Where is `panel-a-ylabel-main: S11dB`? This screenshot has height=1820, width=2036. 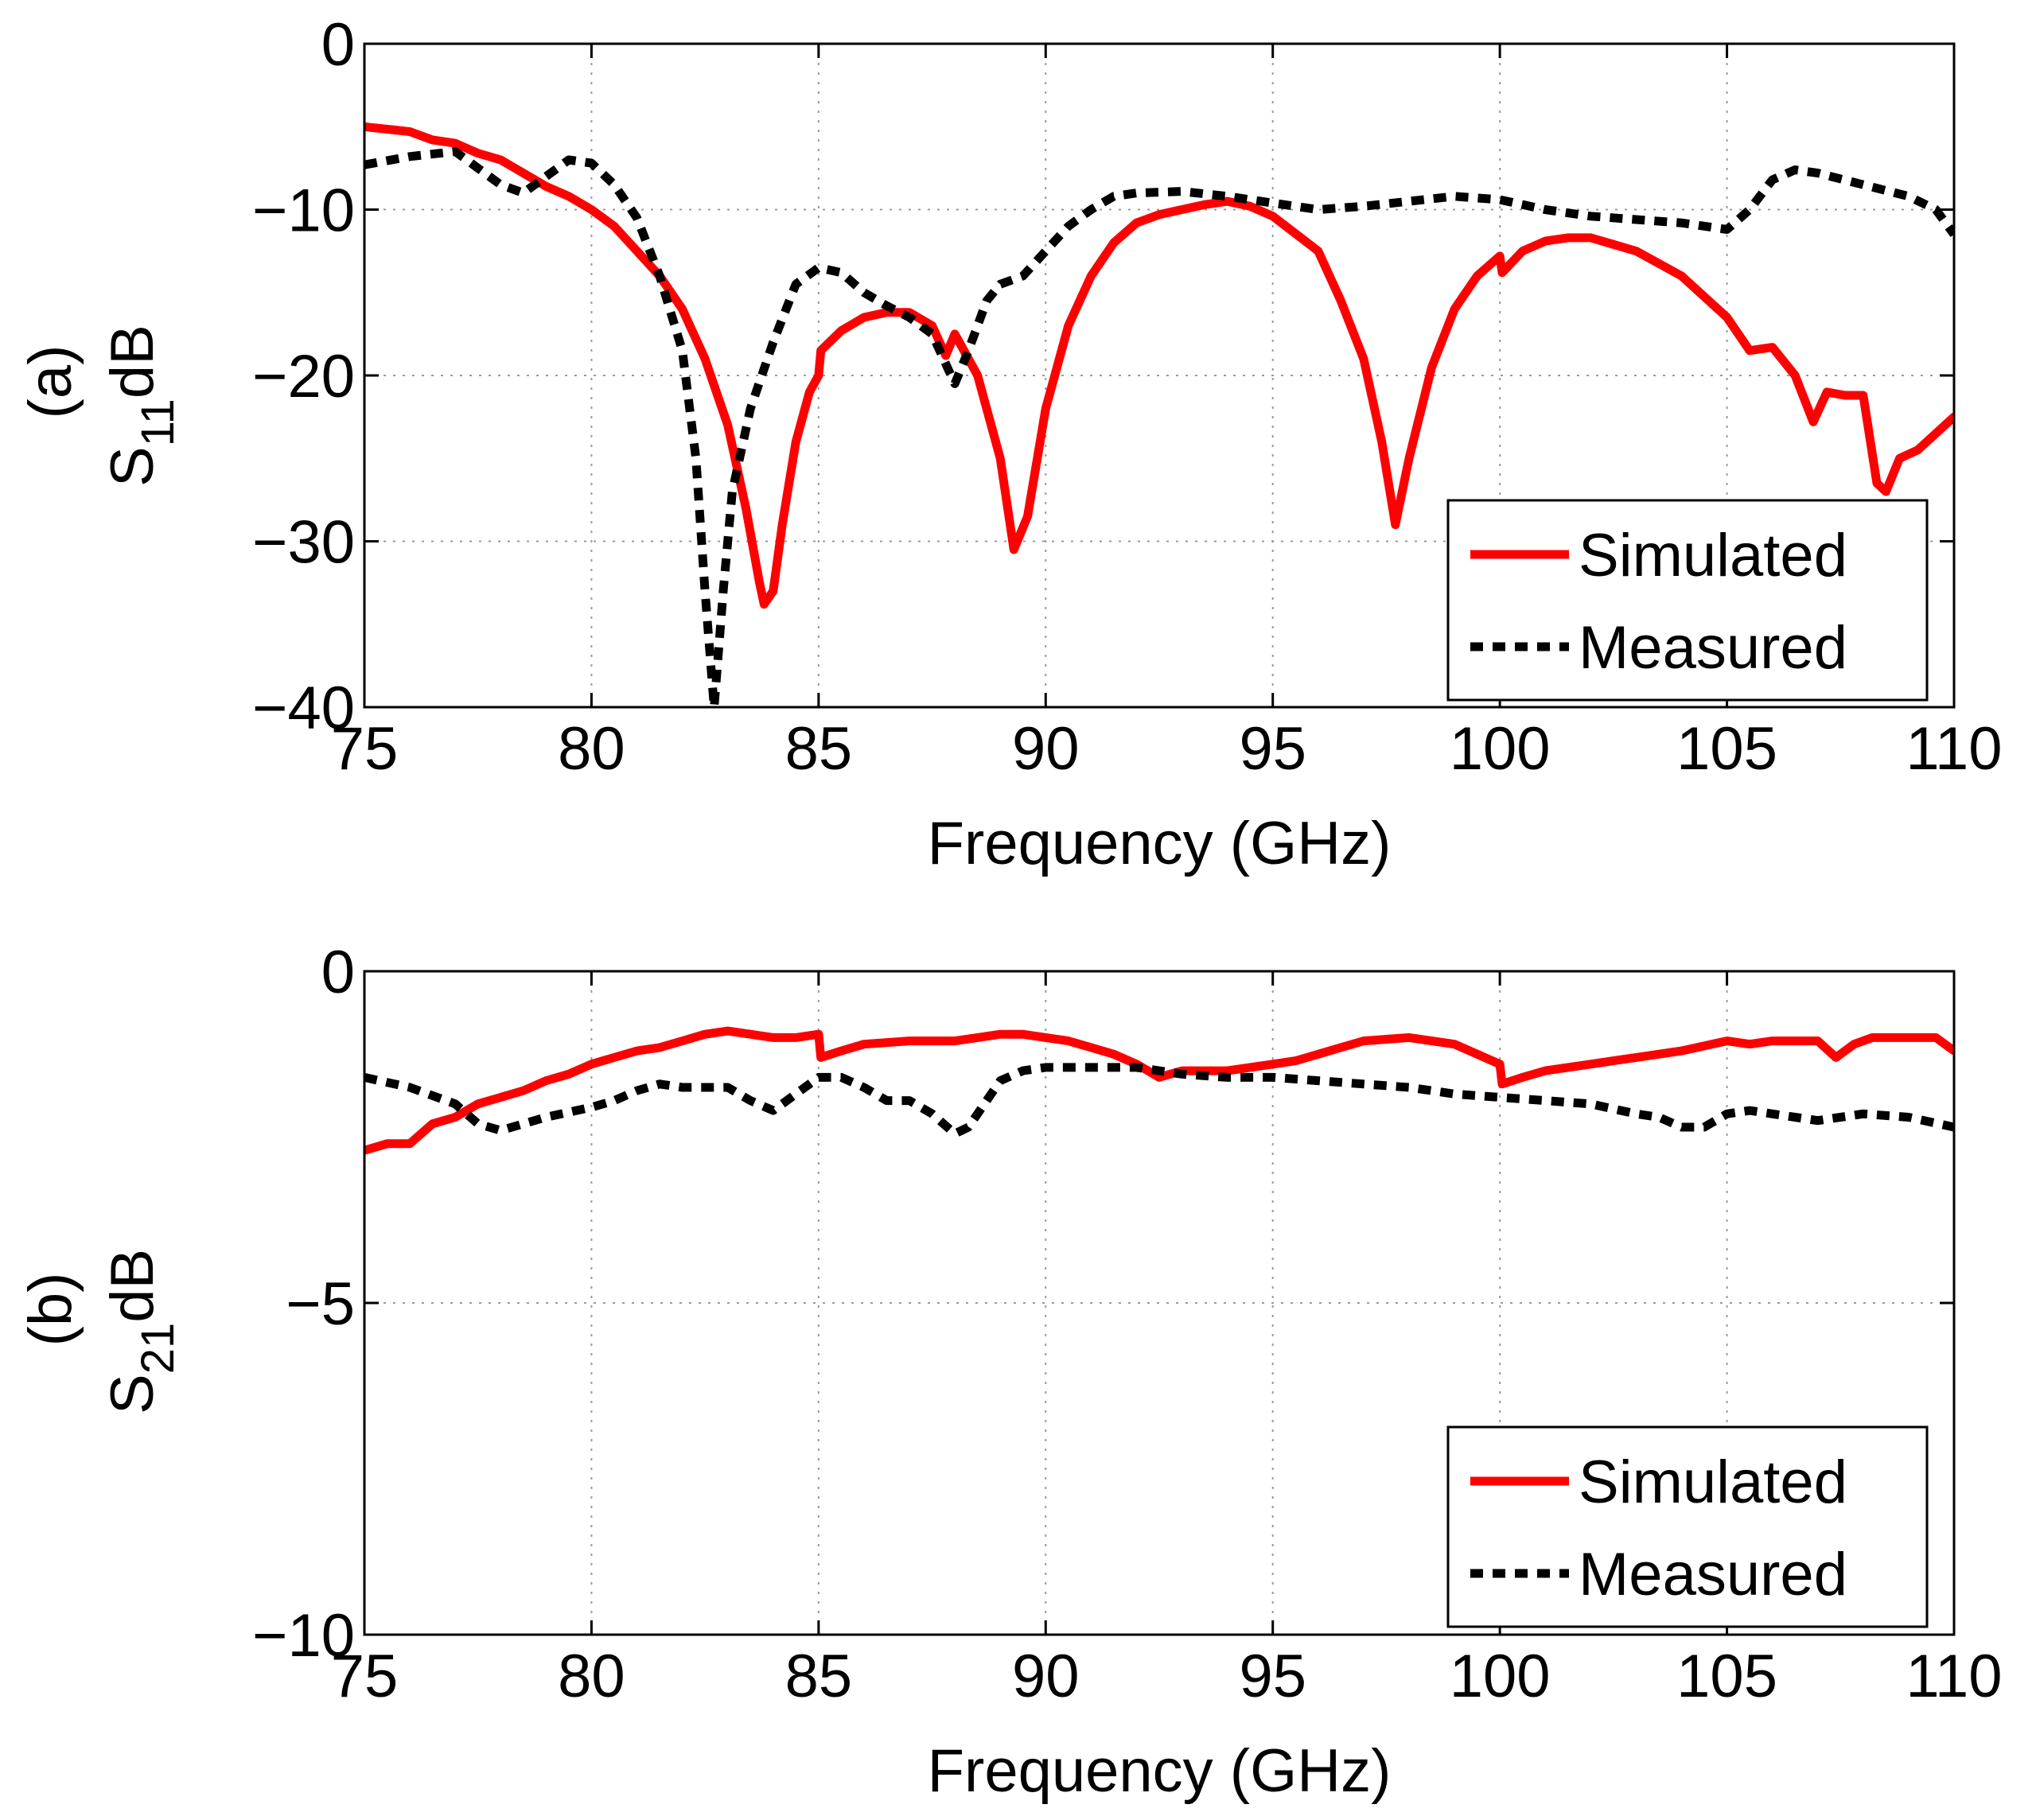 panel-a-ylabel-main: S11dB is located at coordinates (141, 406).